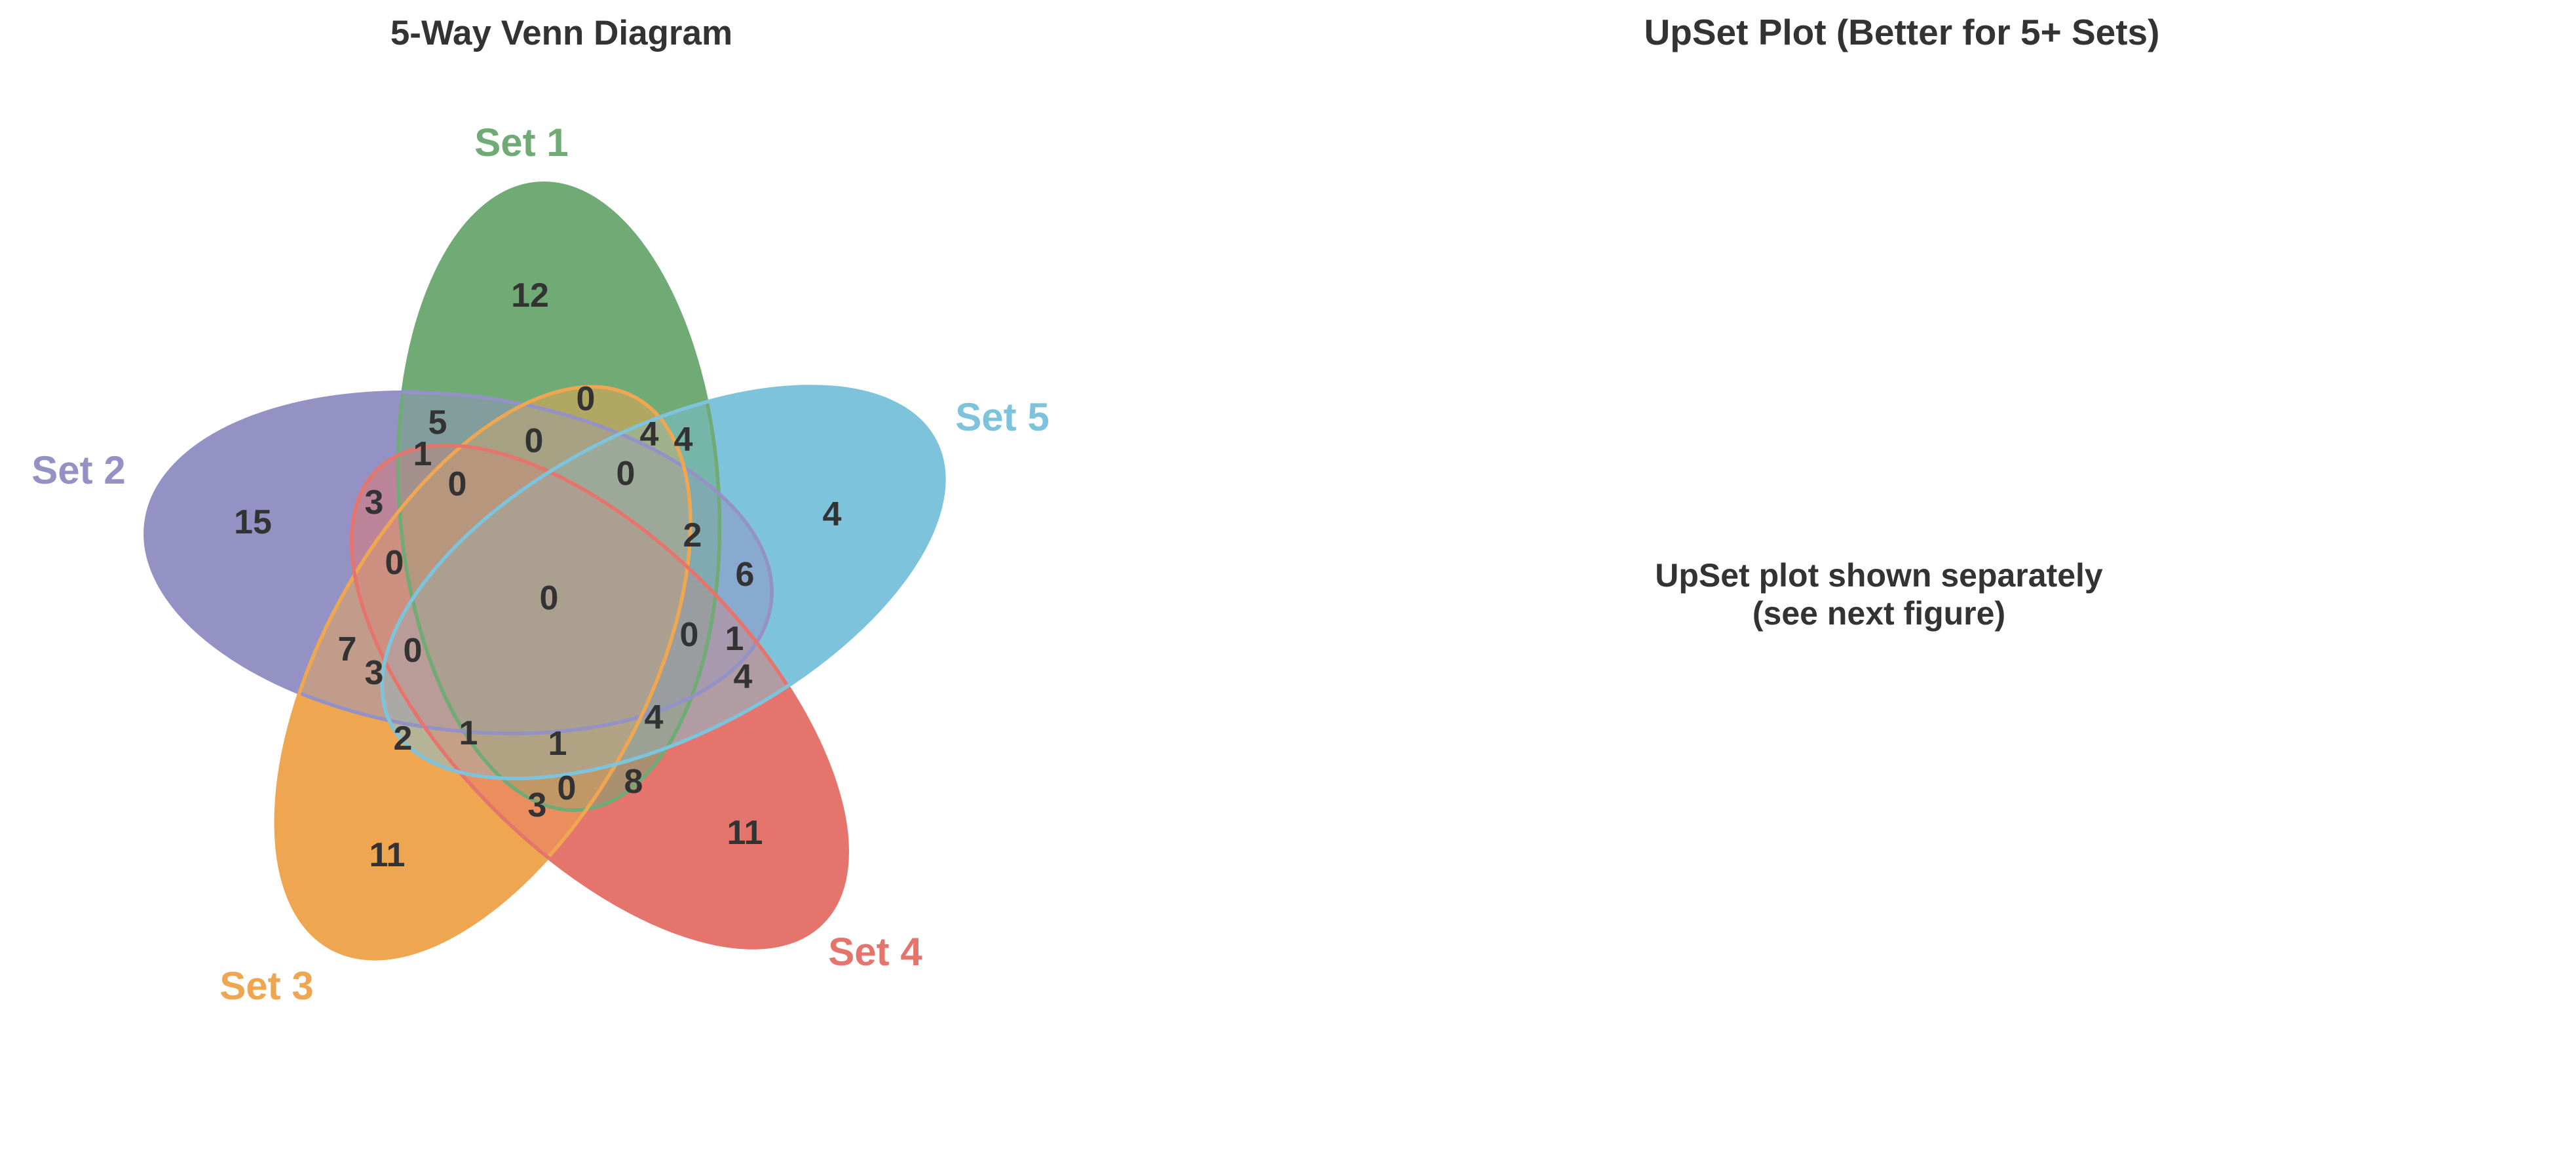 The width and height of the screenshot is (2576, 1152). What do you see at coordinates (561, 33) in the screenshot?
I see `svg-text: 5-Way Venn Diagram` at bounding box center [561, 33].